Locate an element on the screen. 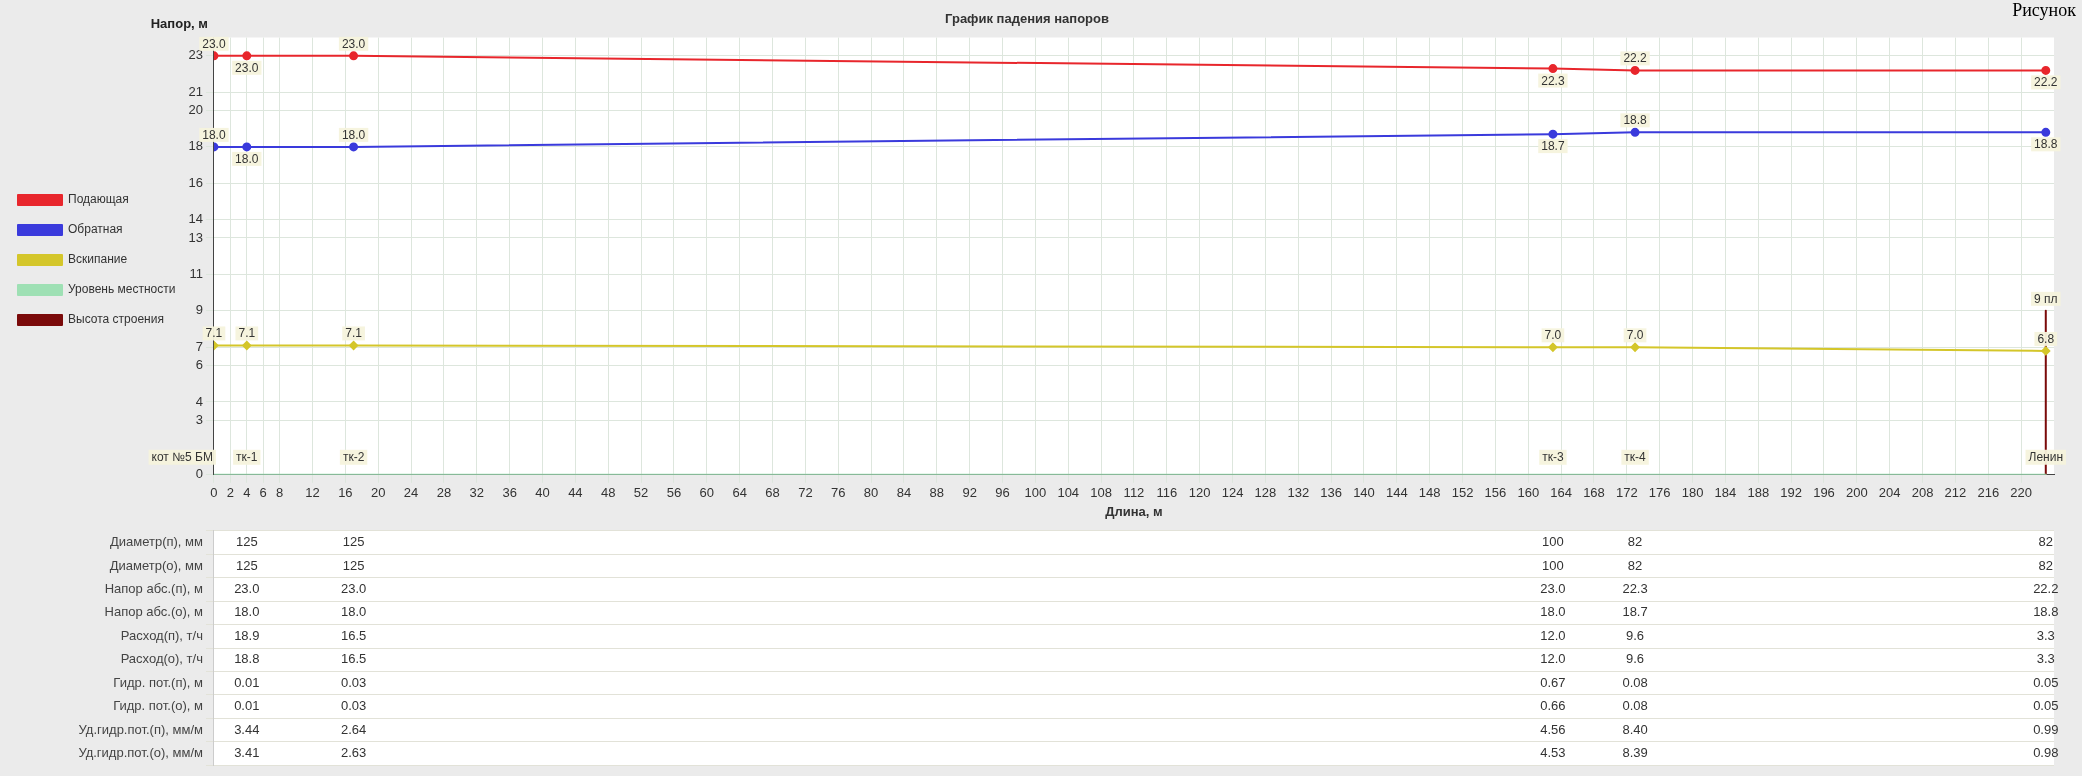  x-tick-label: 28 is located at coordinates (444, 493).